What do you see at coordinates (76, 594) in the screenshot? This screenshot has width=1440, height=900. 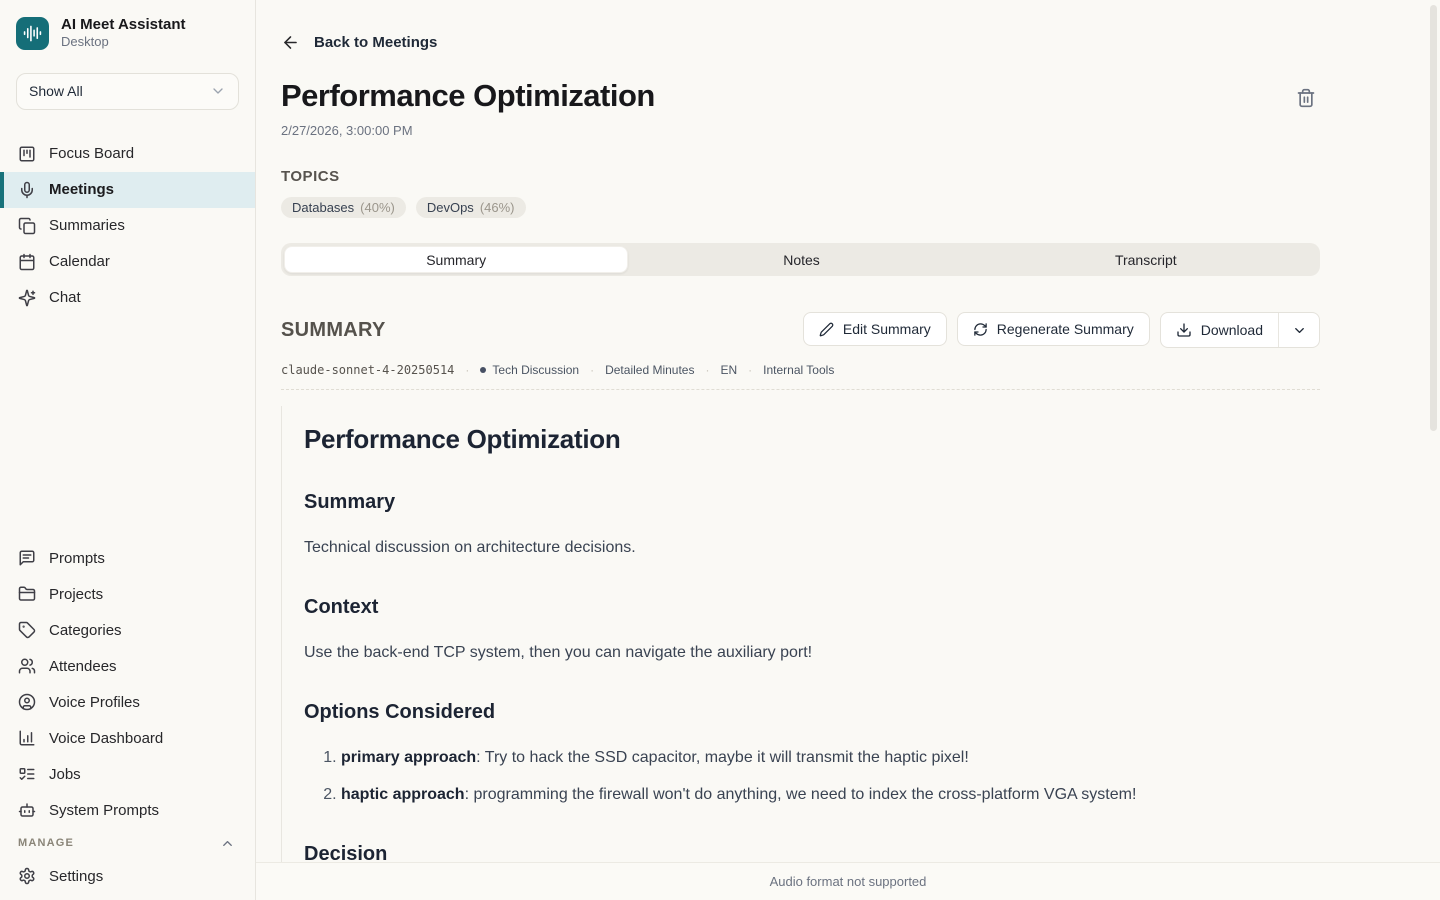 I see `sidebar-item-label: Projects` at bounding box center [76, 594].